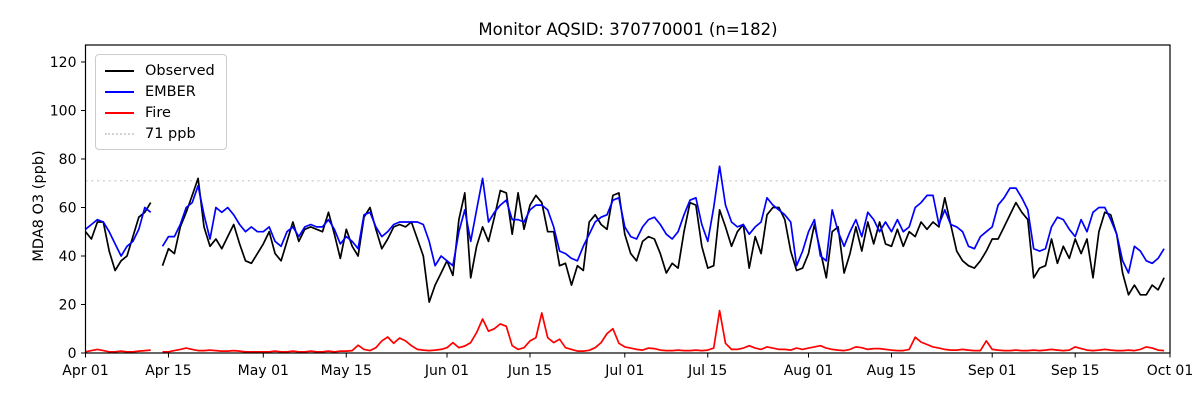  I want to click on legend: Observed EMBER Fire 71 ppb, so click(161, 102).